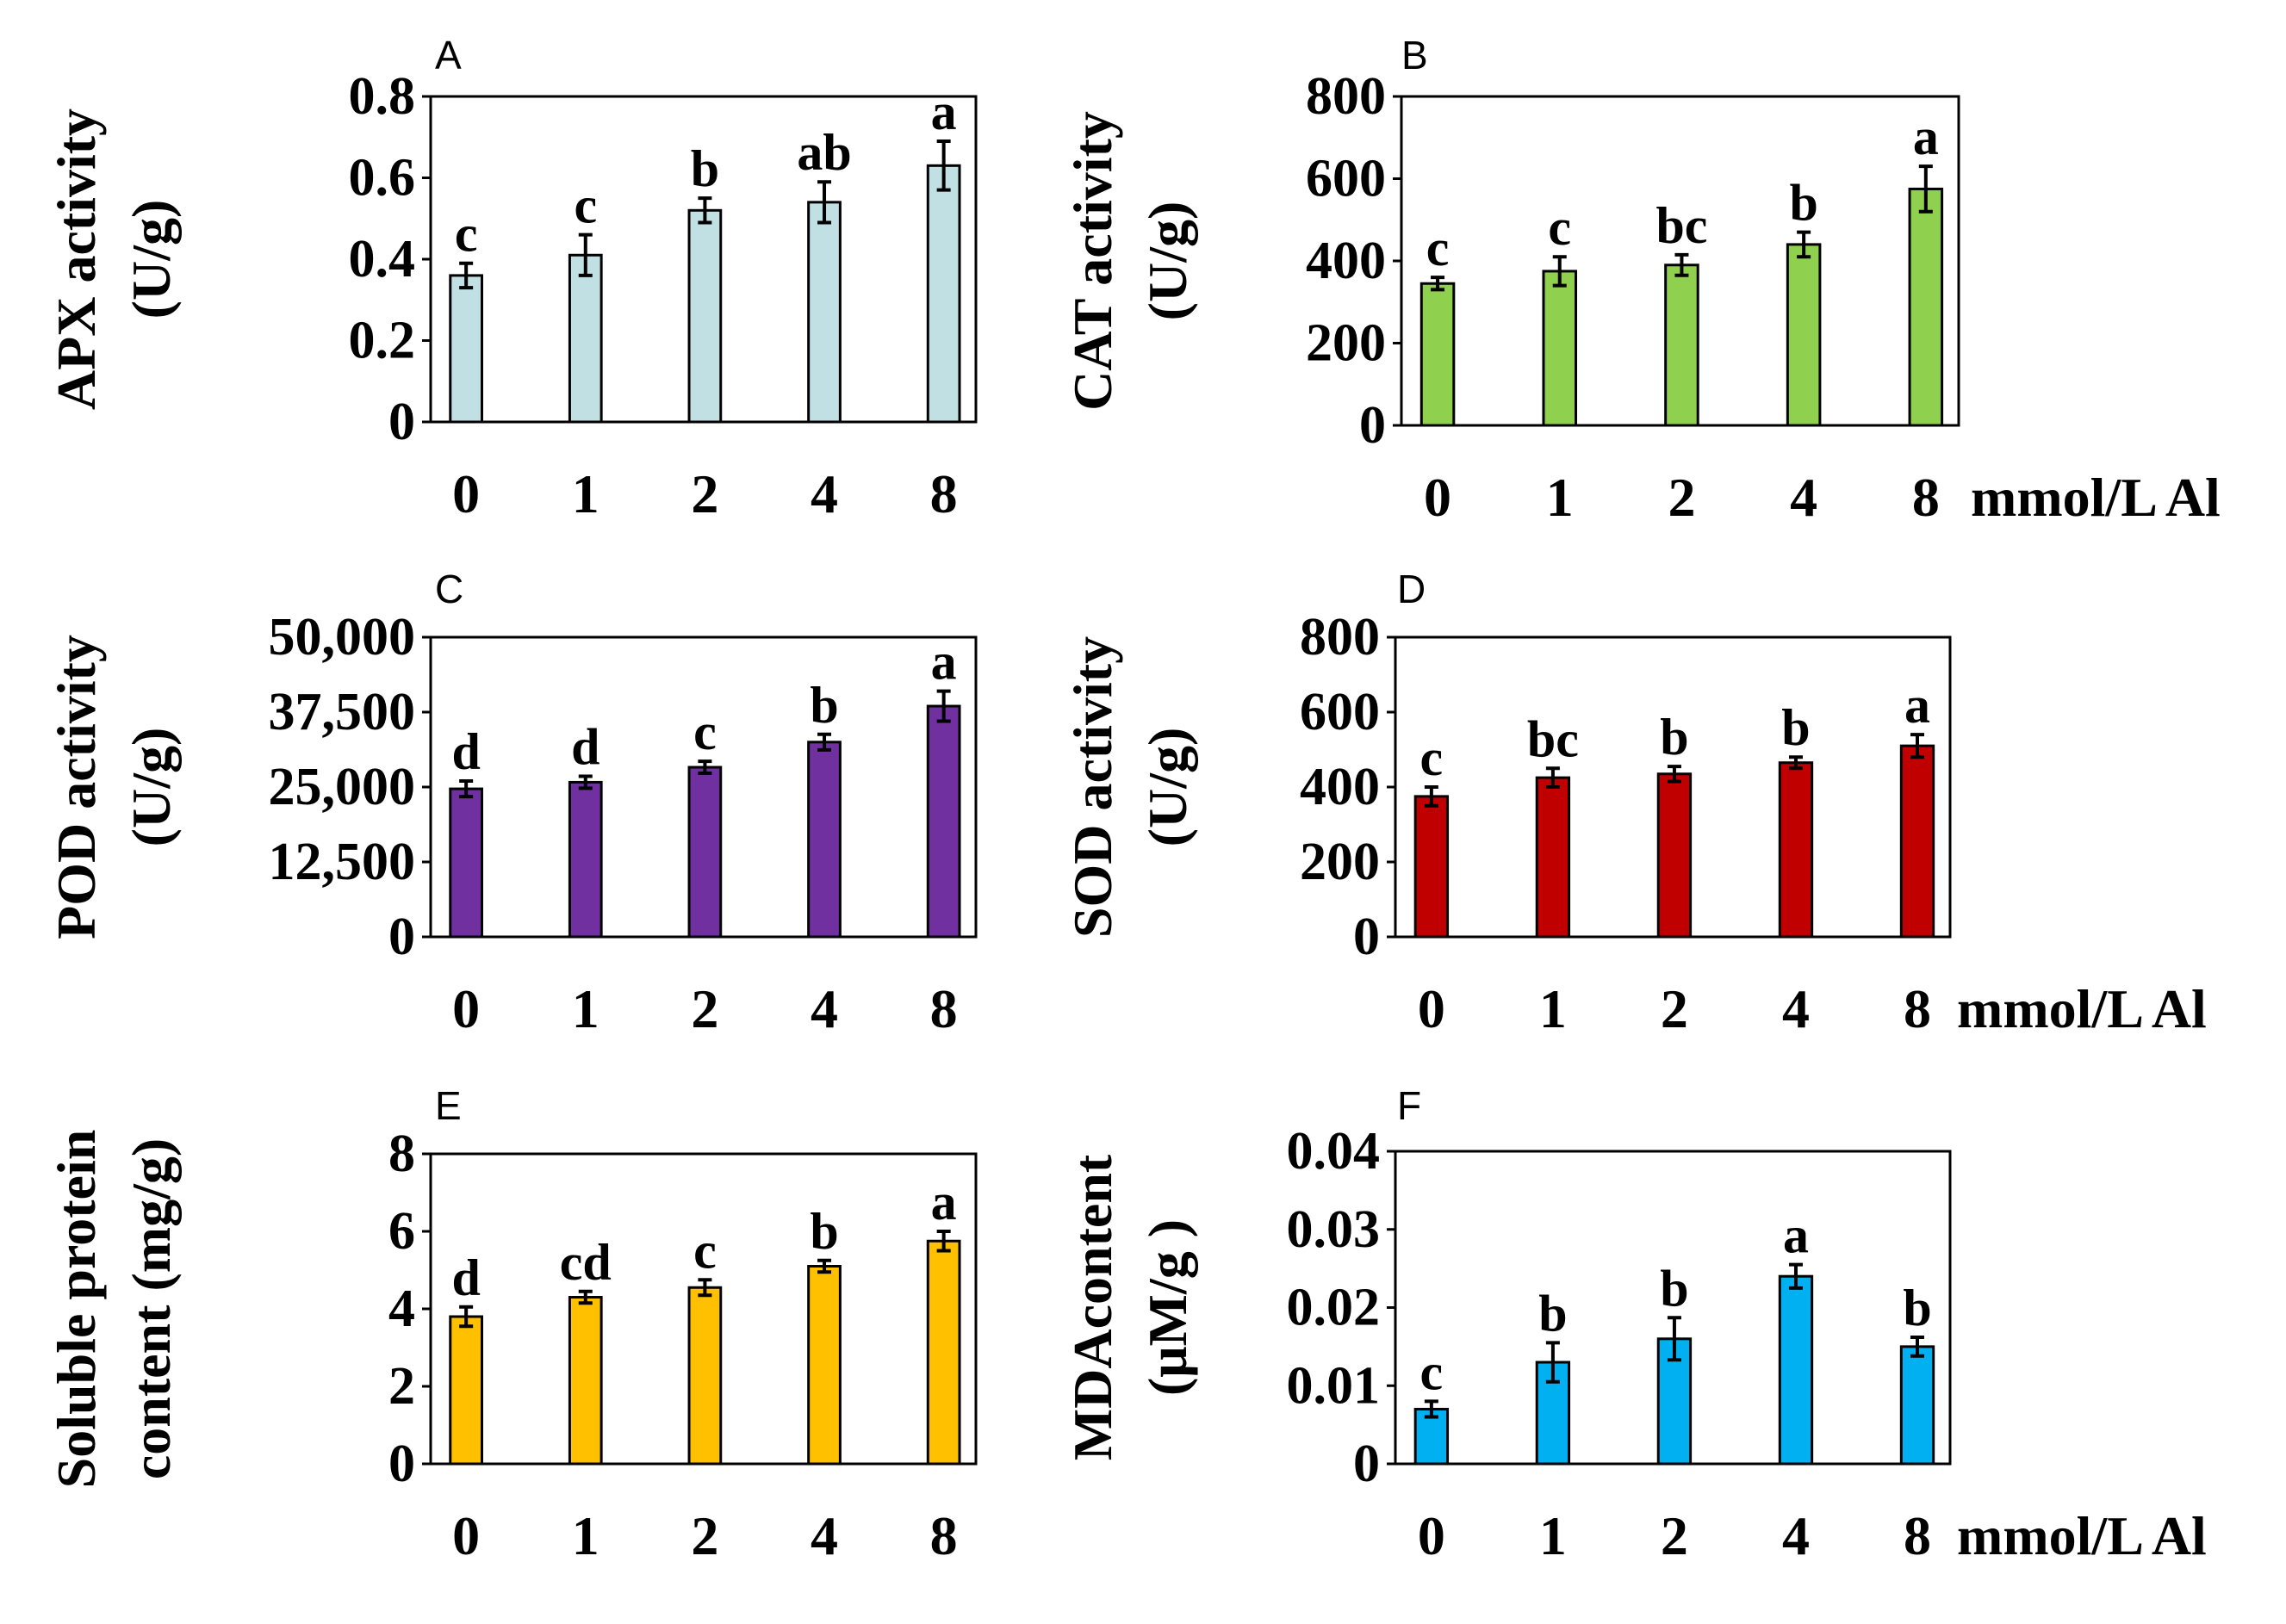 This screenshot has height=1624, width=2286. I want to click on y-tick-label: 0.8, so click(383, 96).